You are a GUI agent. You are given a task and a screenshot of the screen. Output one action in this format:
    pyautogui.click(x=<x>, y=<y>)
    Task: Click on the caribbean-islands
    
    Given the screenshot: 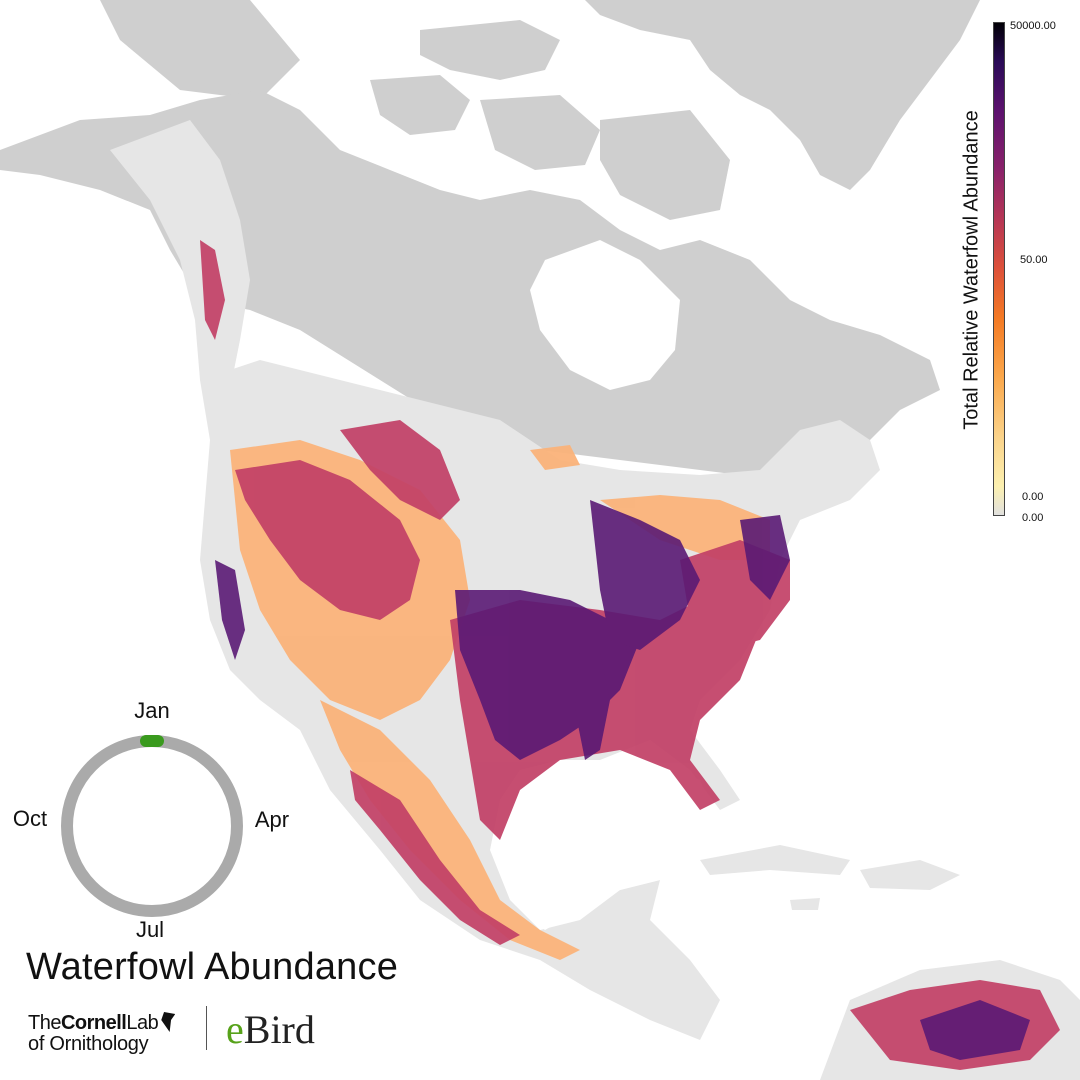 What is the action you would take?
    pyautogui.click(x=830, y=877)
    